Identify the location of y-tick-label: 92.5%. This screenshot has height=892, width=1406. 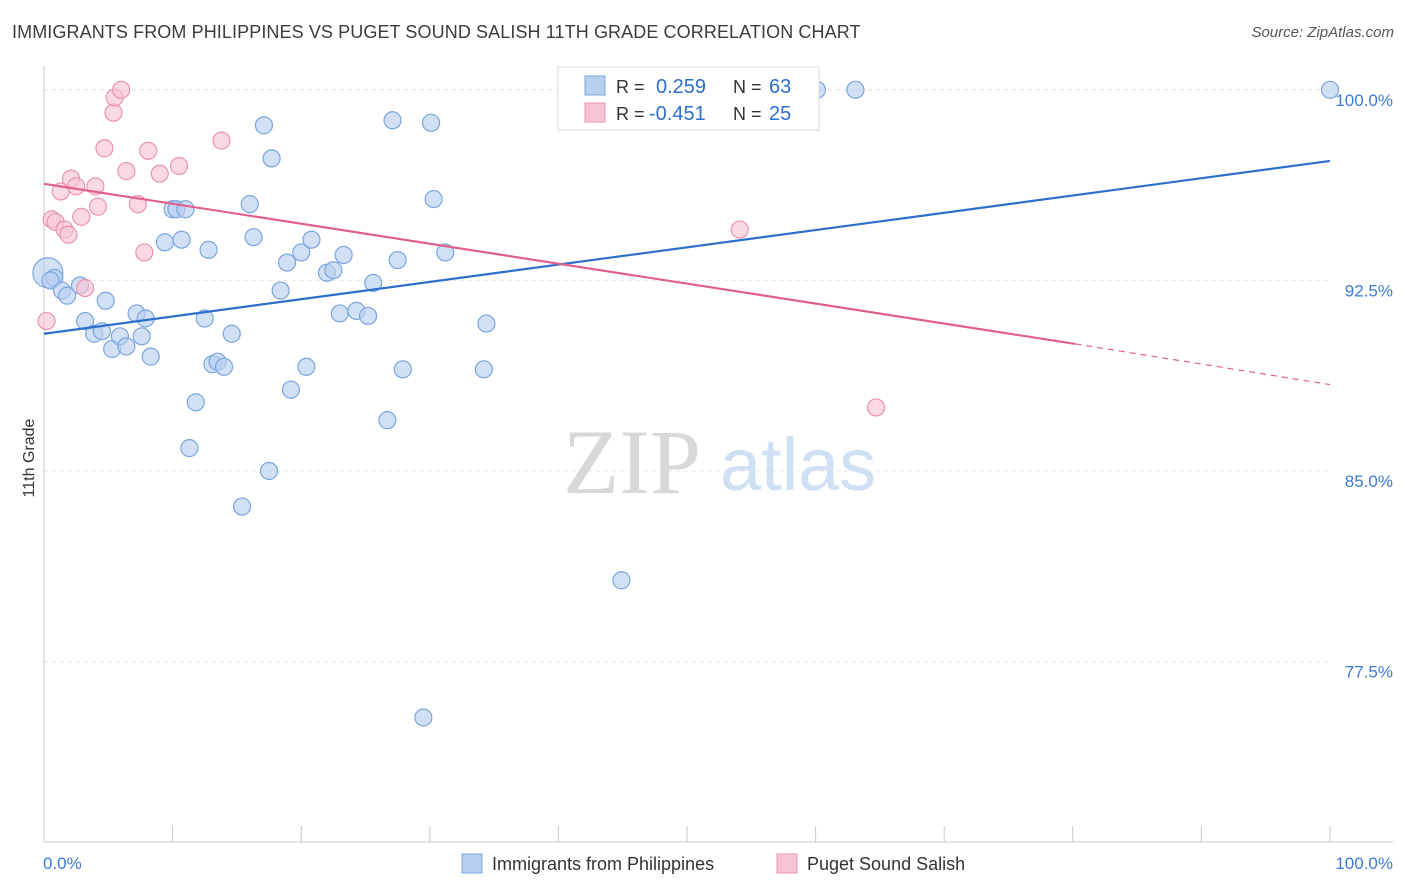
(1369, 290).